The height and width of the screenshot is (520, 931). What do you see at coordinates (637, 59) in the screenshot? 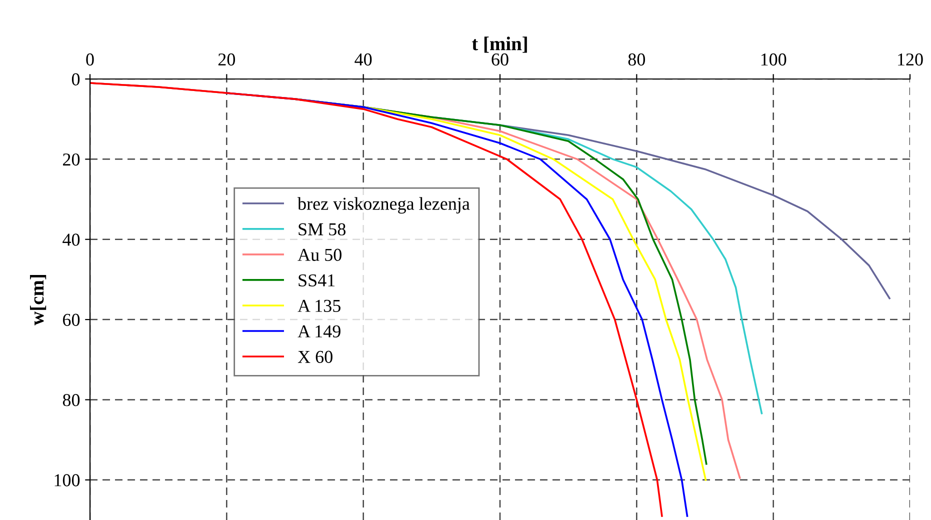
I see `x-tick-label: 80` at bounding box center [637, 59].